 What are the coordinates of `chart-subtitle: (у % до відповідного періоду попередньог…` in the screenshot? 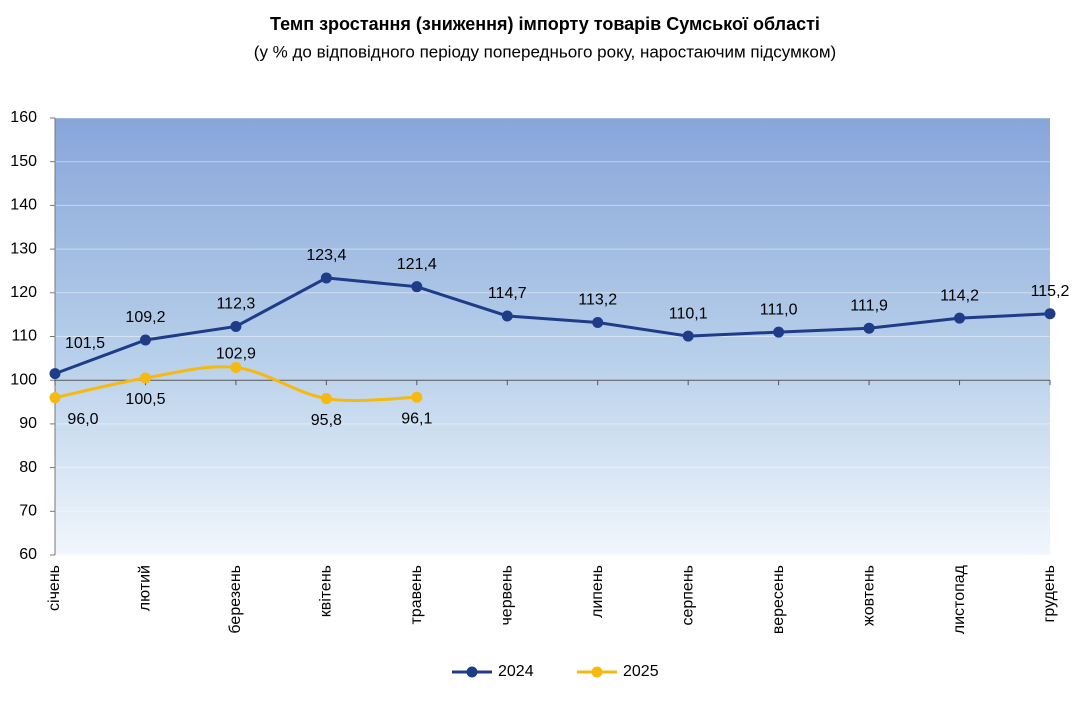 It's located at (545, 51).